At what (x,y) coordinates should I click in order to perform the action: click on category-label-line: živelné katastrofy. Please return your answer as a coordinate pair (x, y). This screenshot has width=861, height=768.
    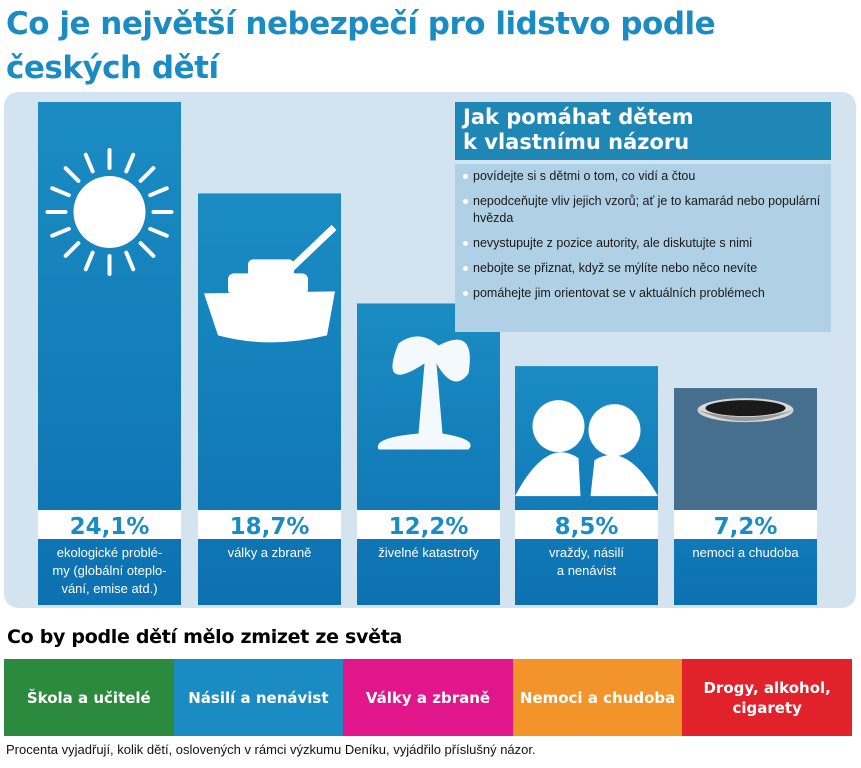
    Looking at the image, I should click on (428, 552).